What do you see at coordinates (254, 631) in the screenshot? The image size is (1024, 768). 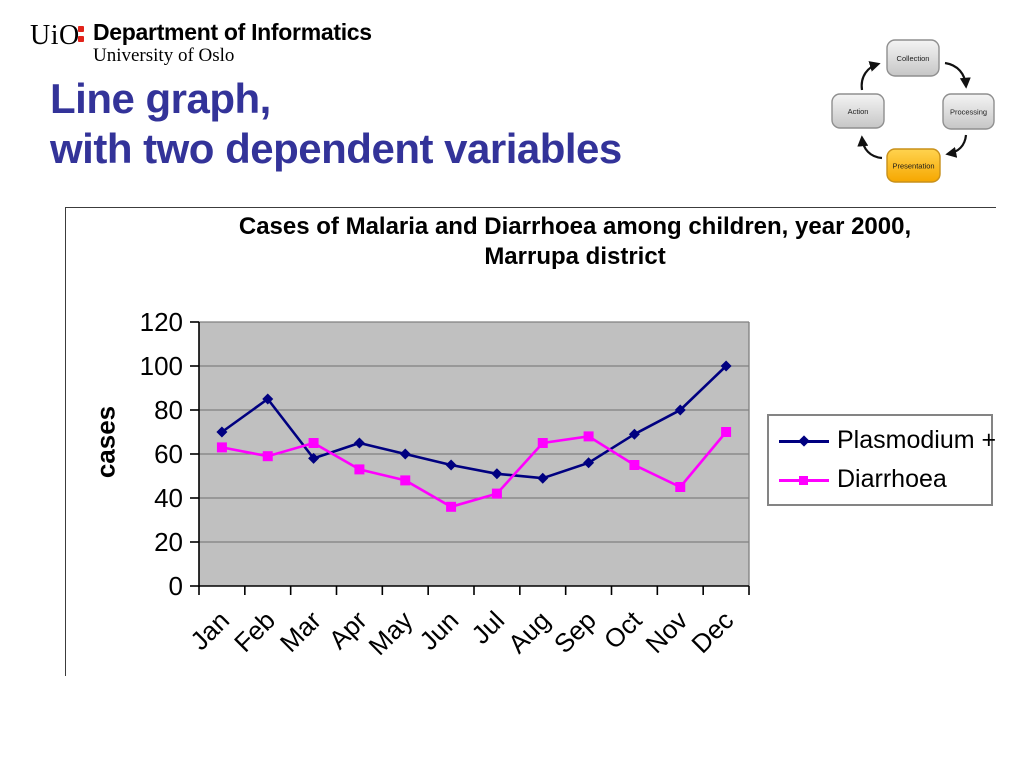 I see `x-tick-label: Feb` at bounding box center [254, 631].